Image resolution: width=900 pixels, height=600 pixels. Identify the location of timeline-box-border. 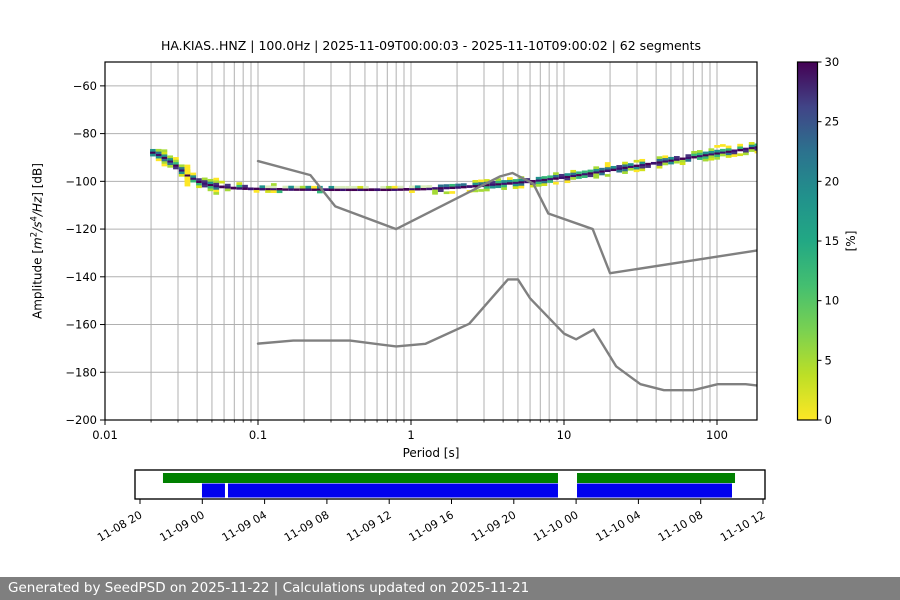
(450, 484).